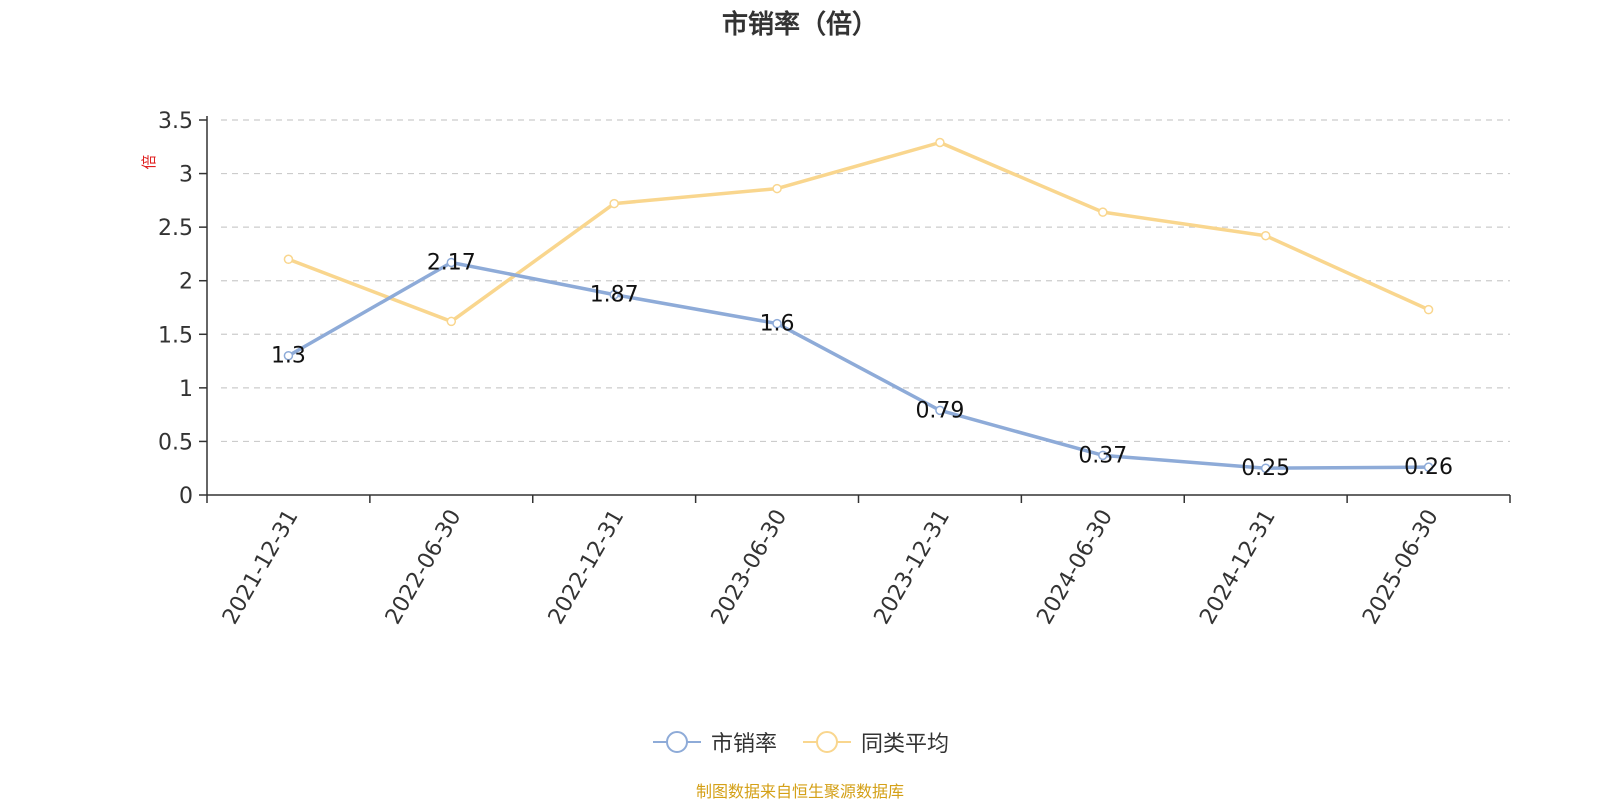  Describe the element at coordinates (175, 121) in the screenshot. I see `y-tick-label-7: 3.5` at that location.